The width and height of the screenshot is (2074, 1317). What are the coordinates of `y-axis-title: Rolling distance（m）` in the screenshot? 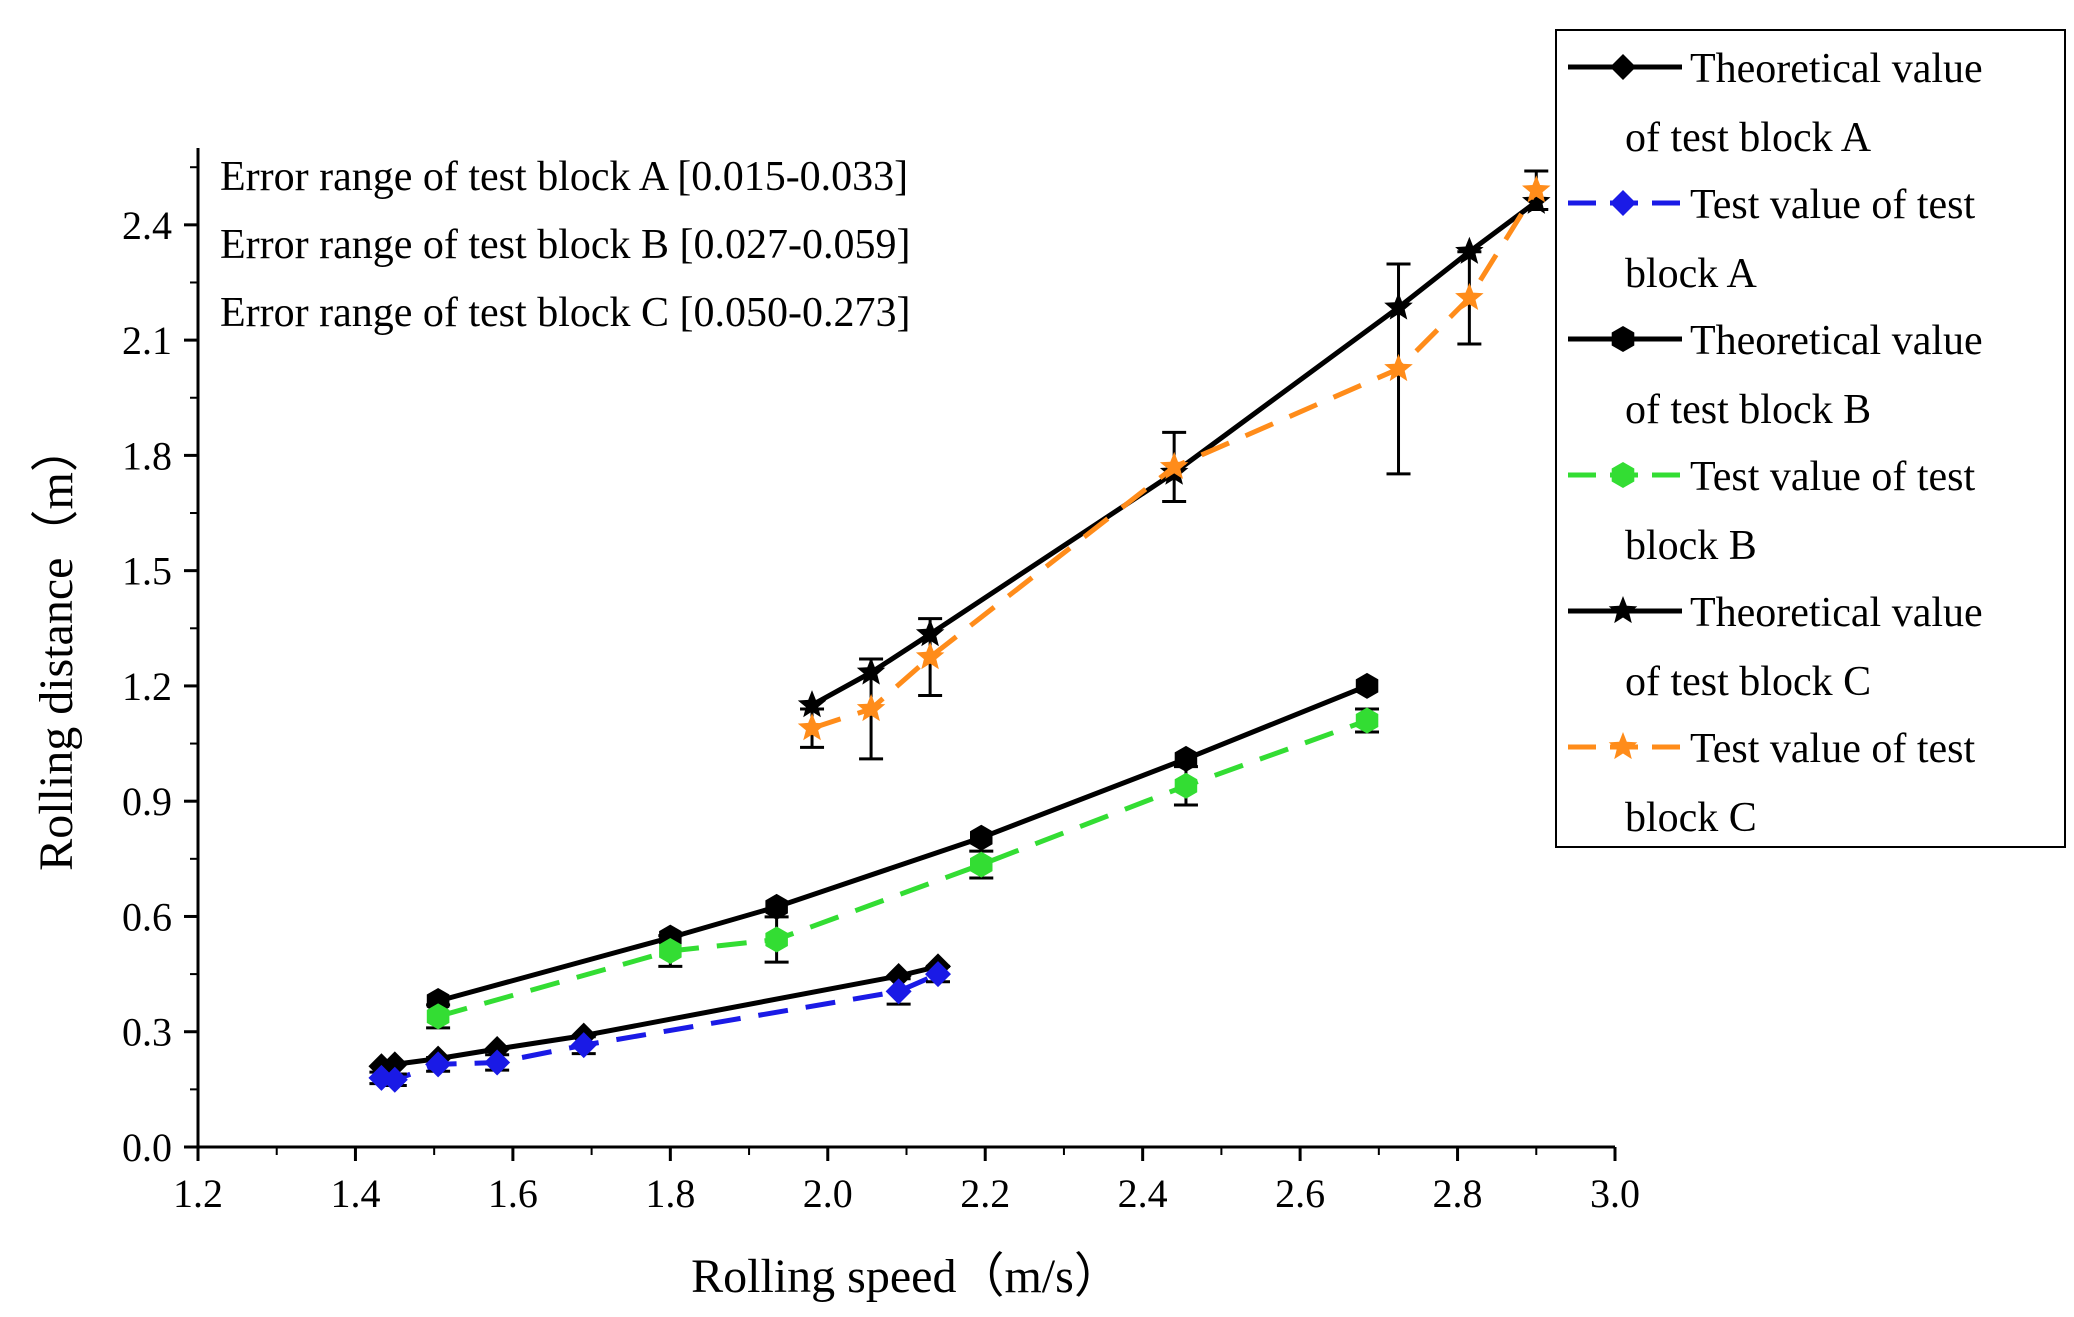 It's located at (56, 647).